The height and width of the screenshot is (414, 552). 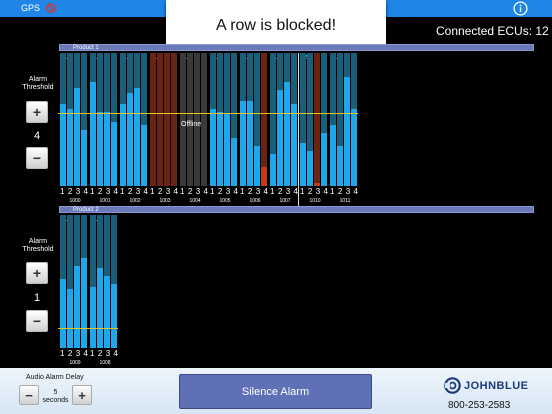 I want to click on row-id-label: 1006, so click(x=255, y=201).